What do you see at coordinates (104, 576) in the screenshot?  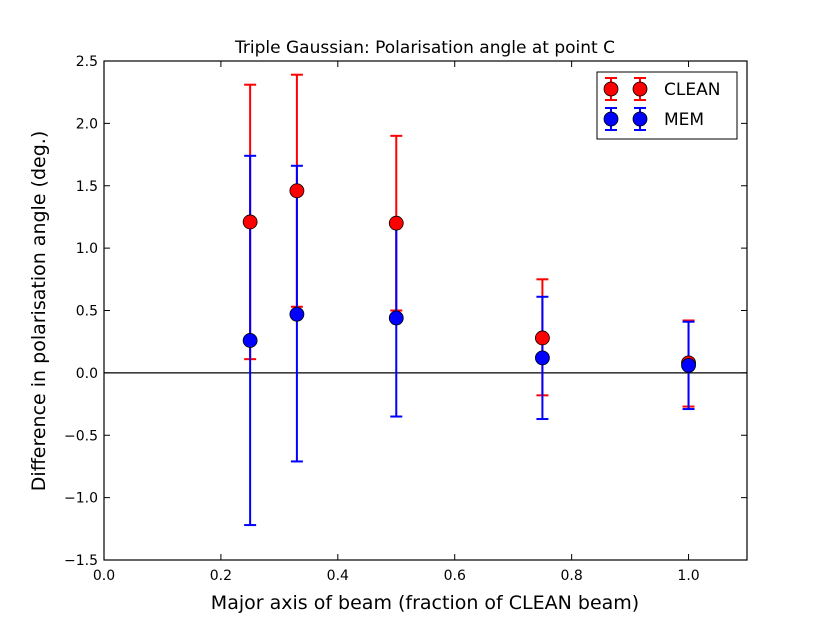 I see `x-tick-label-0: 0.0` at bounding box center [104, 576].